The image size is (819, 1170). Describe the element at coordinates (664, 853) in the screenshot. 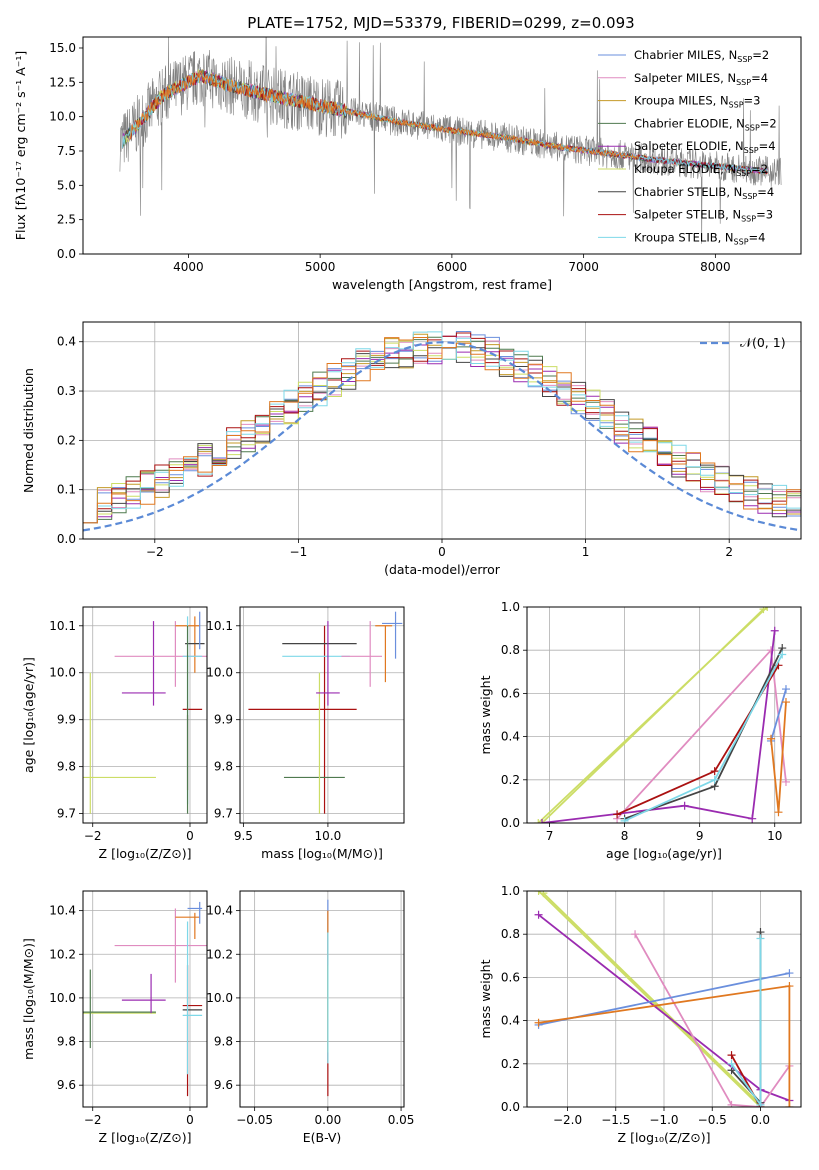

I see `x-axis-label: age [log₁₀(age/yr)]` at that location.